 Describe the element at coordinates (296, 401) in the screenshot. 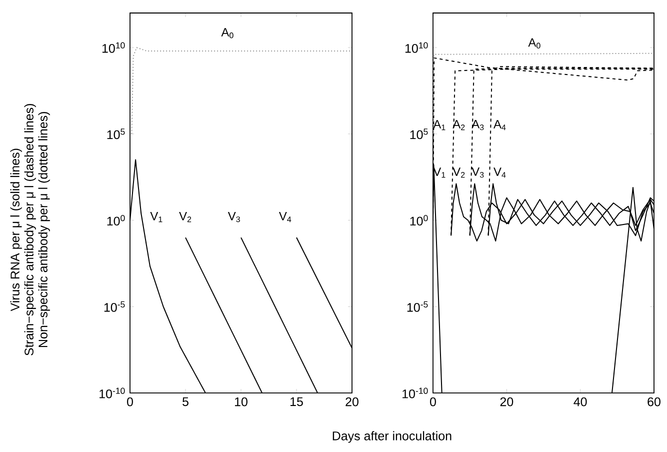

I see `x-tick-label: 15` at that location.